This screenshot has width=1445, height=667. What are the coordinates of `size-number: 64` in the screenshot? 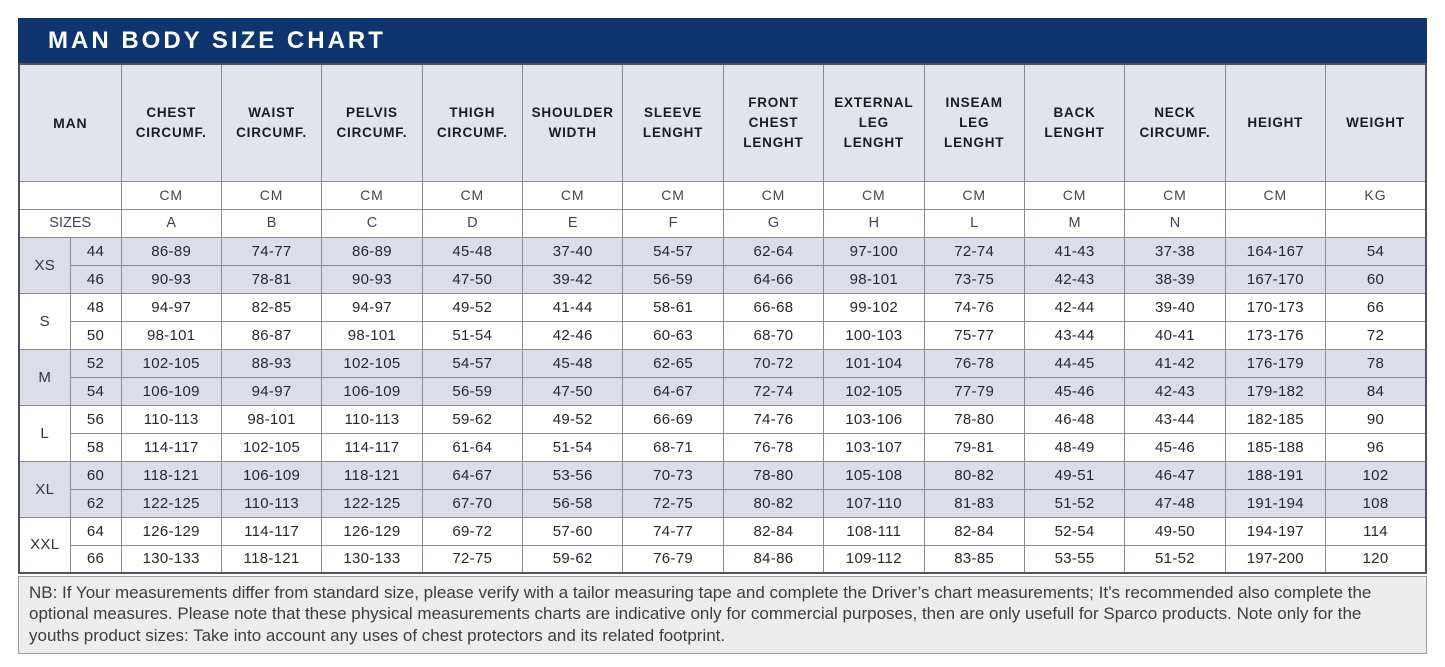 It's located at (95, 531).